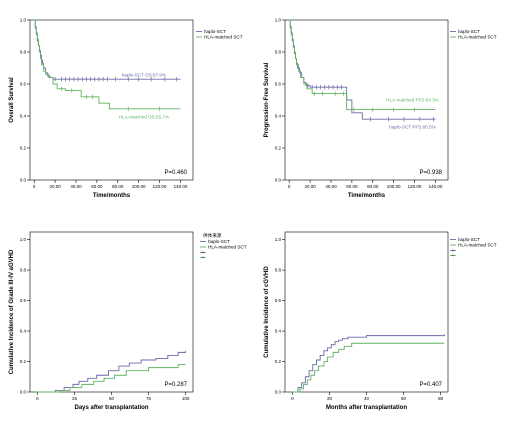 Image resolution: width=520 pixels, height=425 pixels. I want to click on p-value-label: P=0.460, so click(175, 173).